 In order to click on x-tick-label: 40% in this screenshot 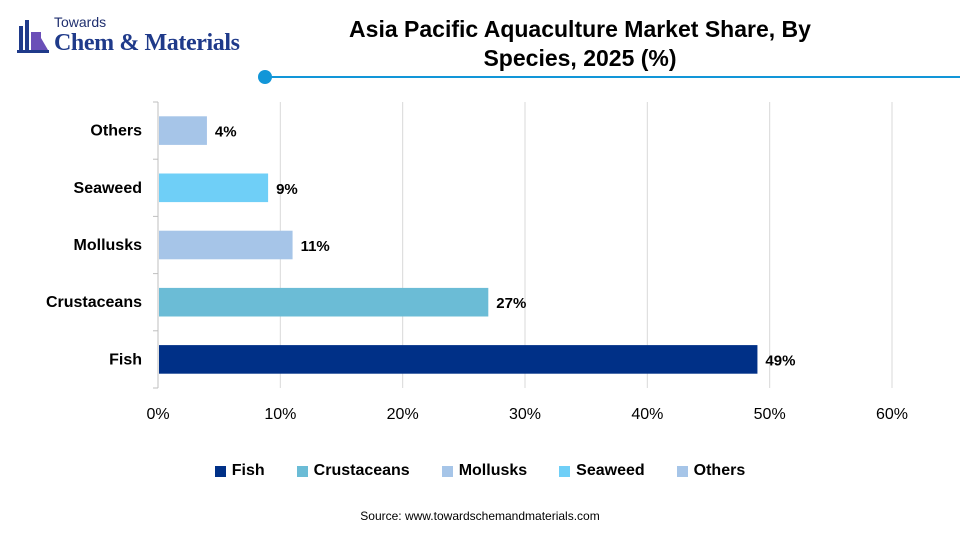, I will do `click(647, 414)`.